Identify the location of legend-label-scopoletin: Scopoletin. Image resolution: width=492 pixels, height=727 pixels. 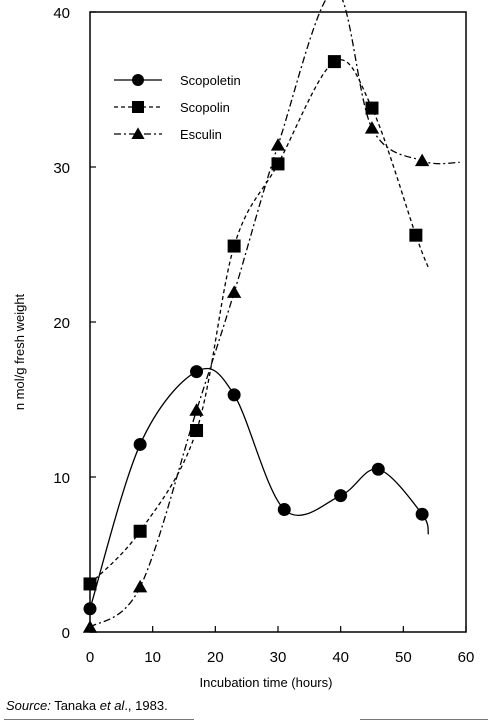
(210, 80).